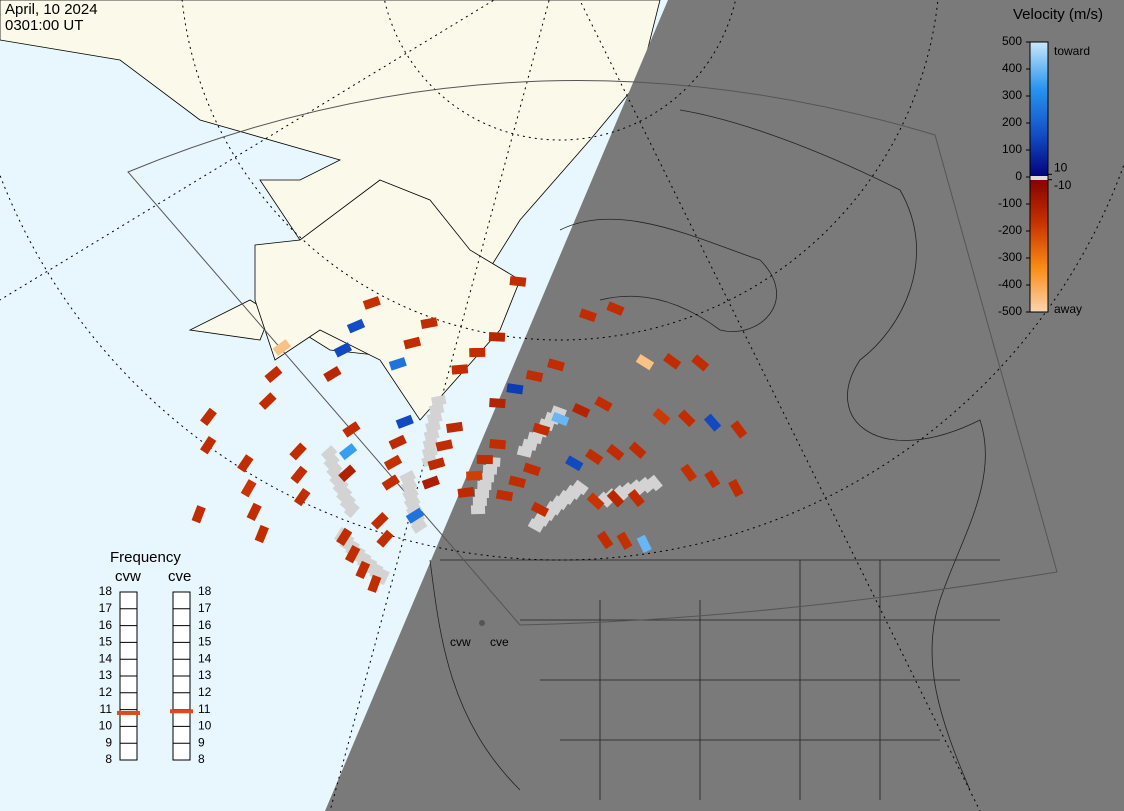 The height and width of the screenshot is (811, 1124). What do you see at coordinates (1058, 14) in the screenshot?
I see `colorbar-title: Velocity (m/s)` at bounding box center [1058, 14].